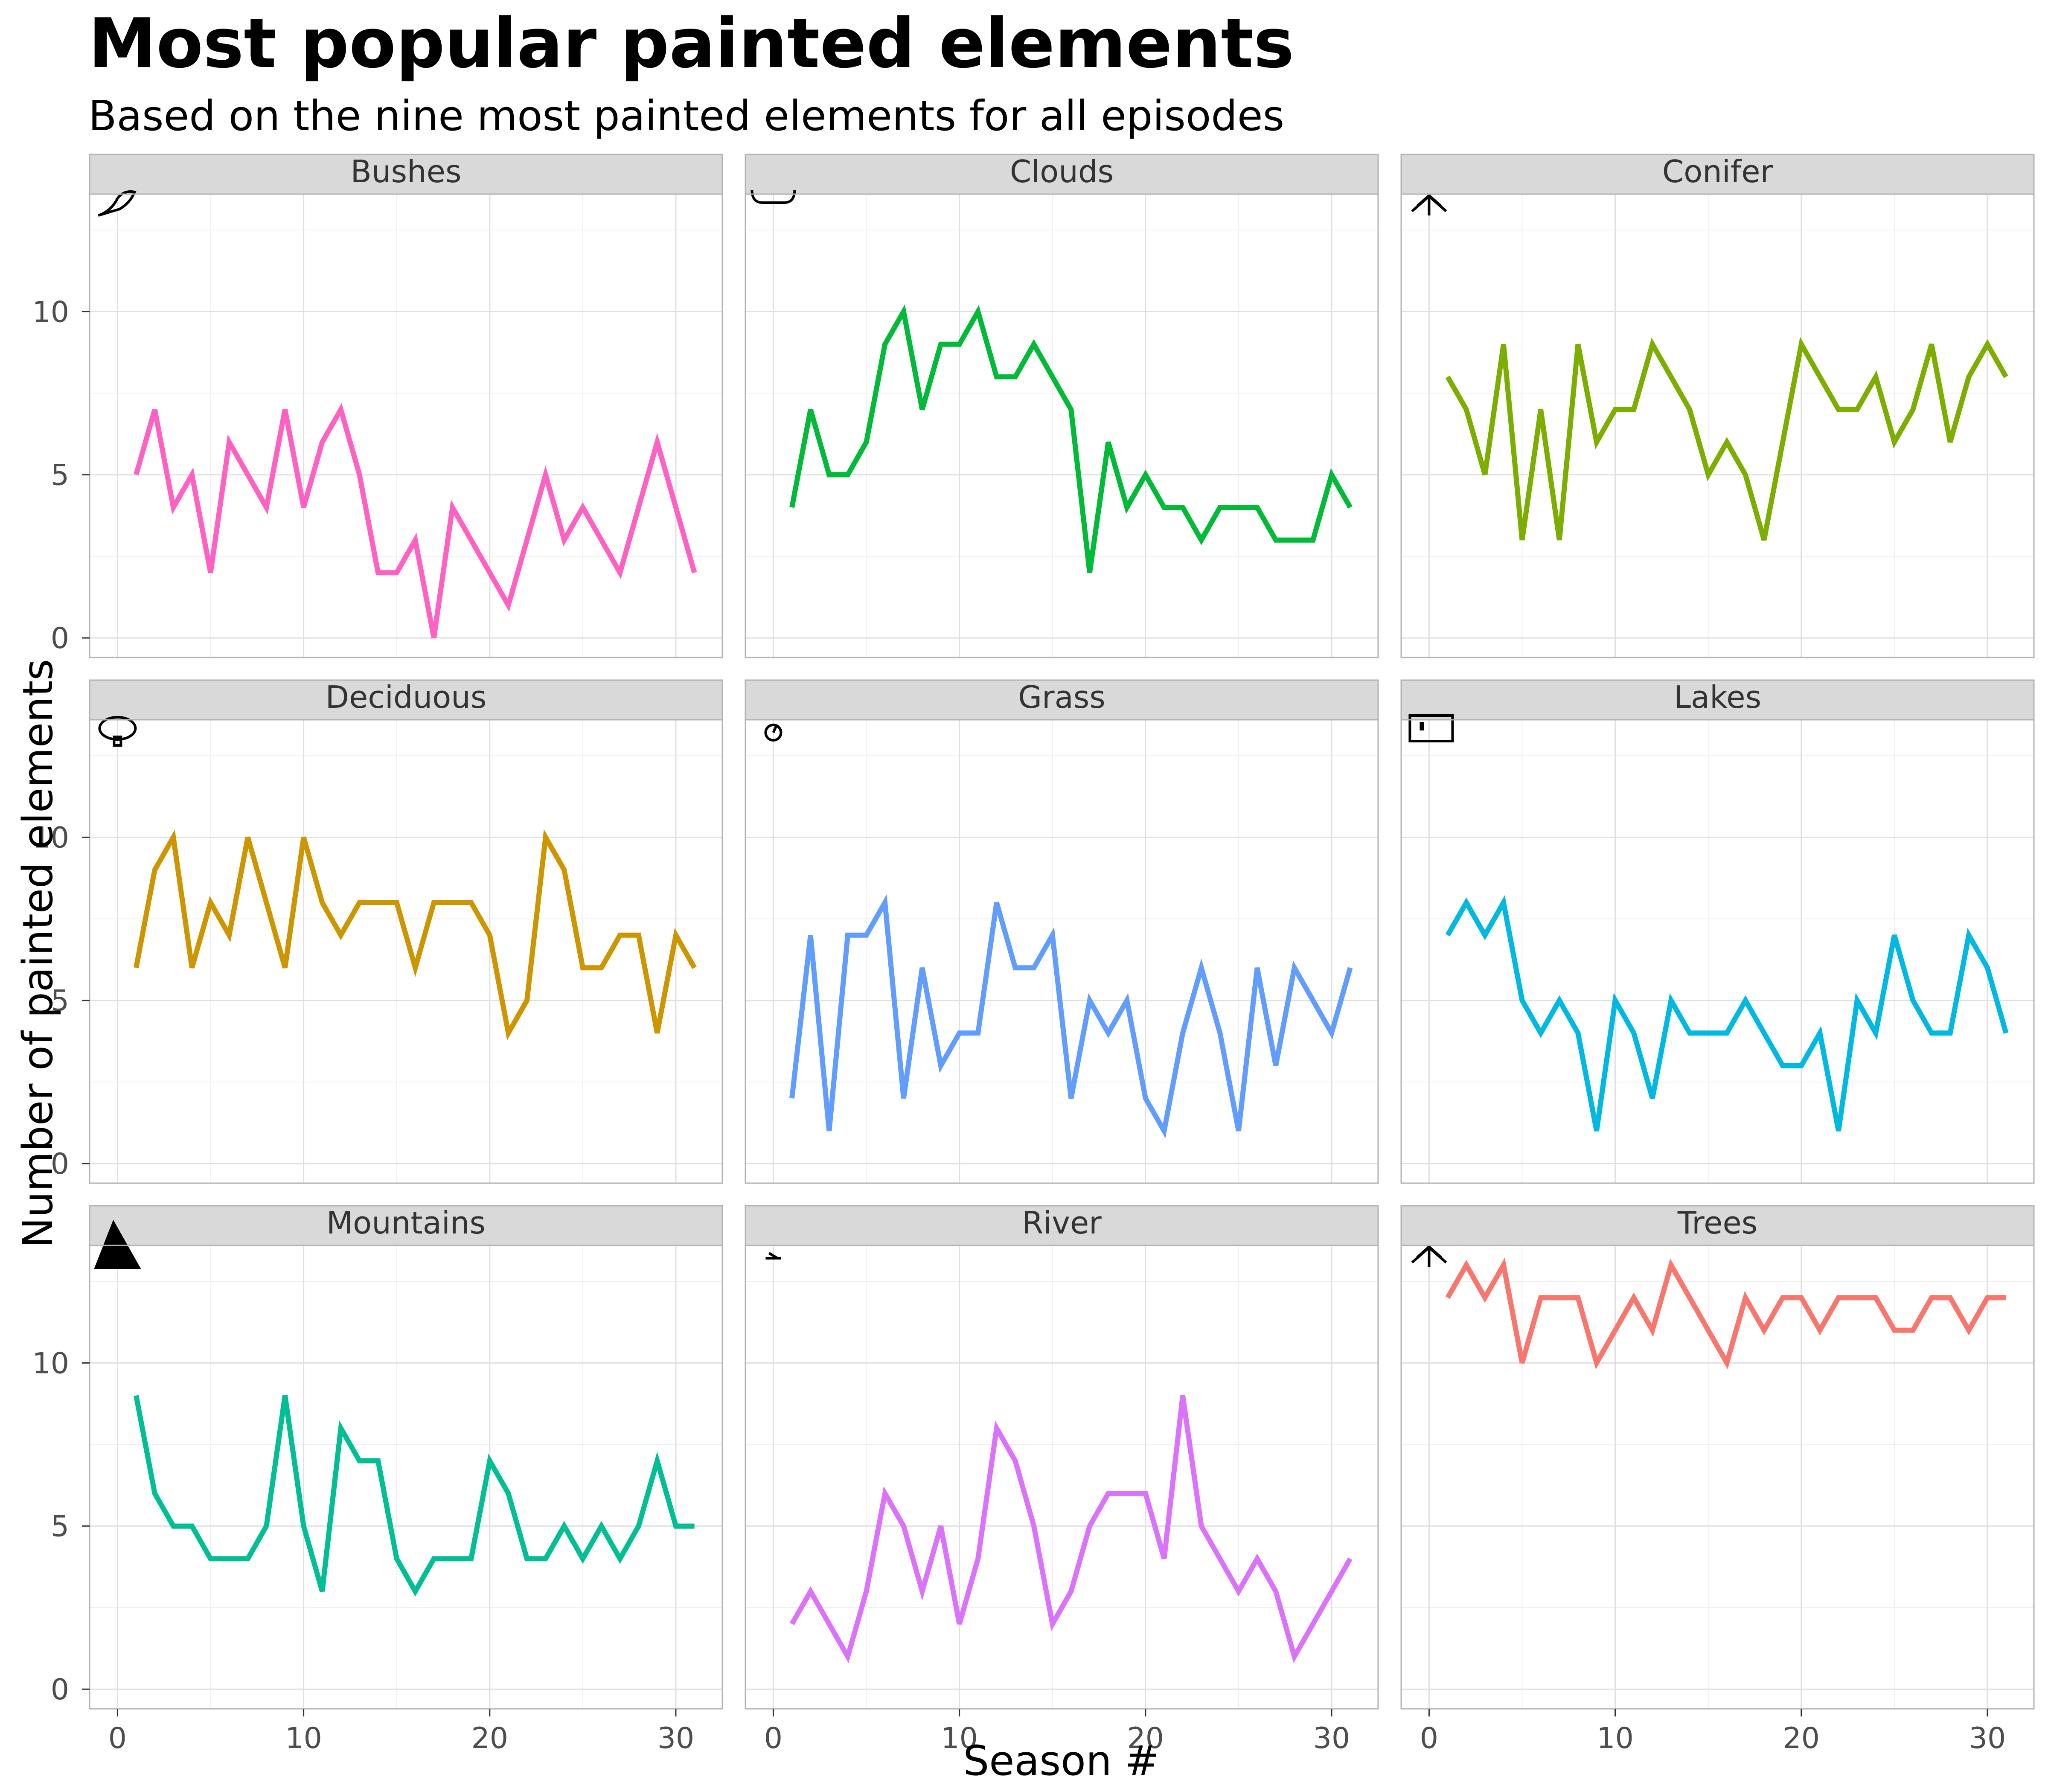 This screenshot has height=1792, width=2048. What do you see at coordinates (406, 174) in the screenshot?
I see `facet-strip` at bounding box center [406, 174].